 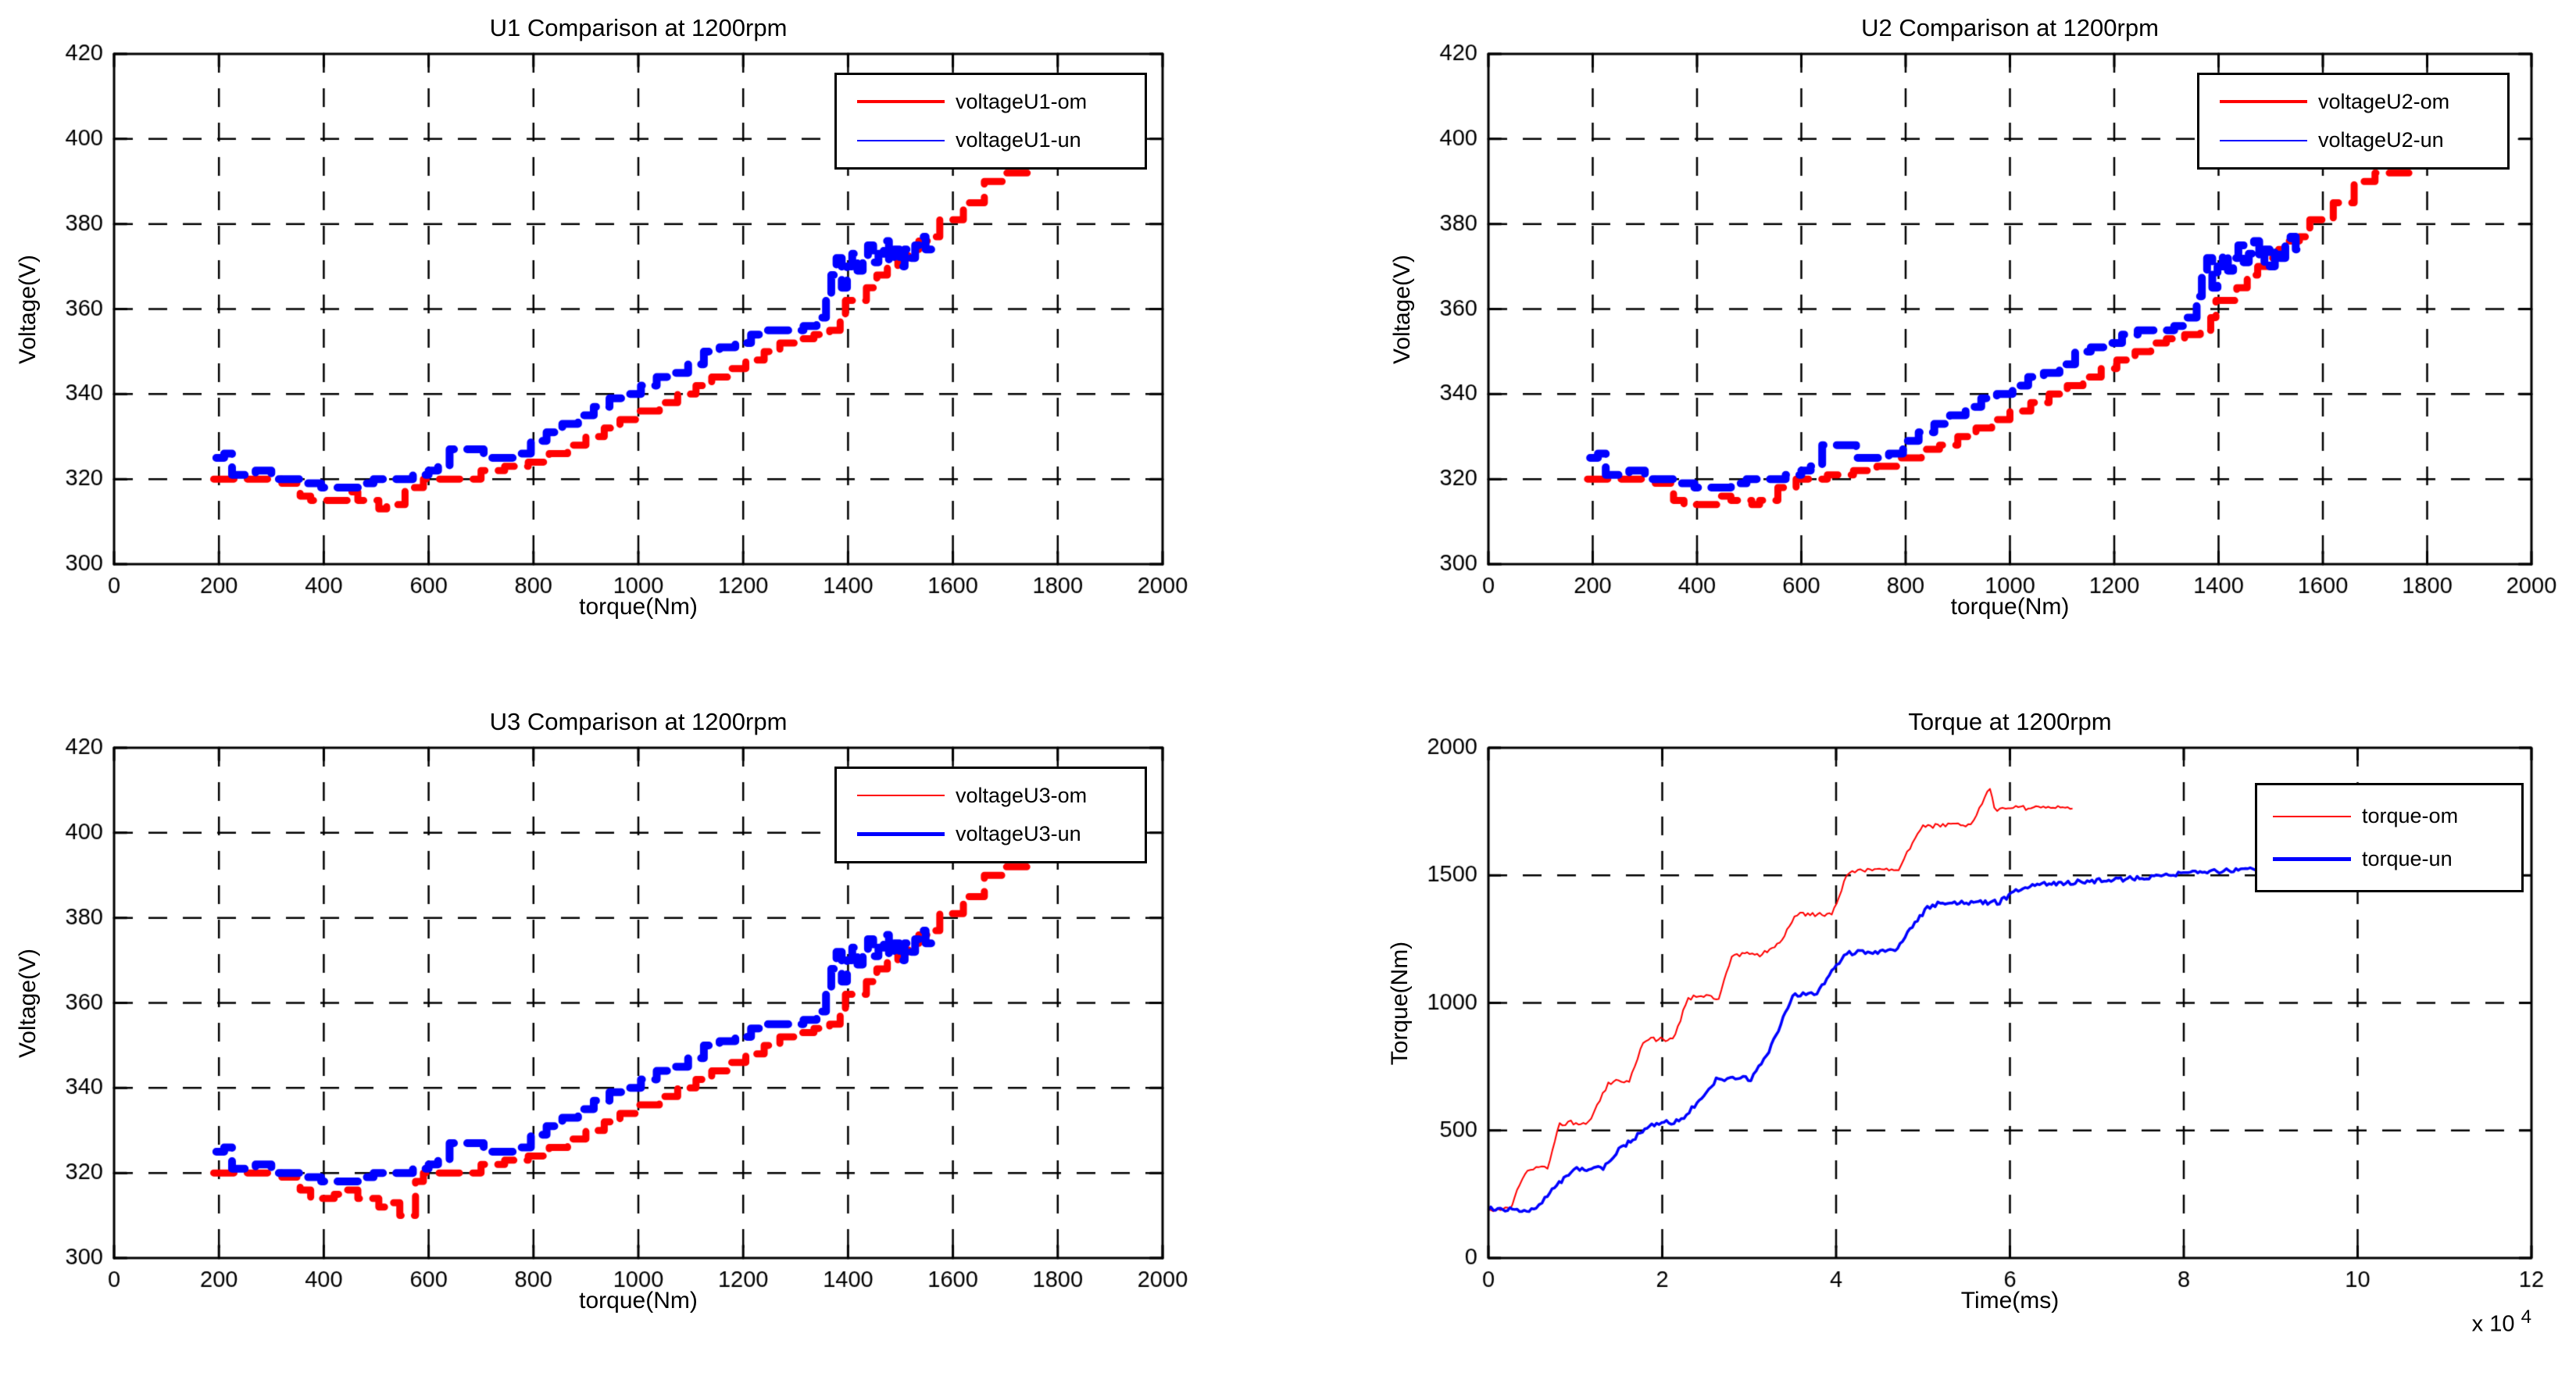 I want to click on u2-x-axis-label: torque(Nm), so click(x=2010, y=607).